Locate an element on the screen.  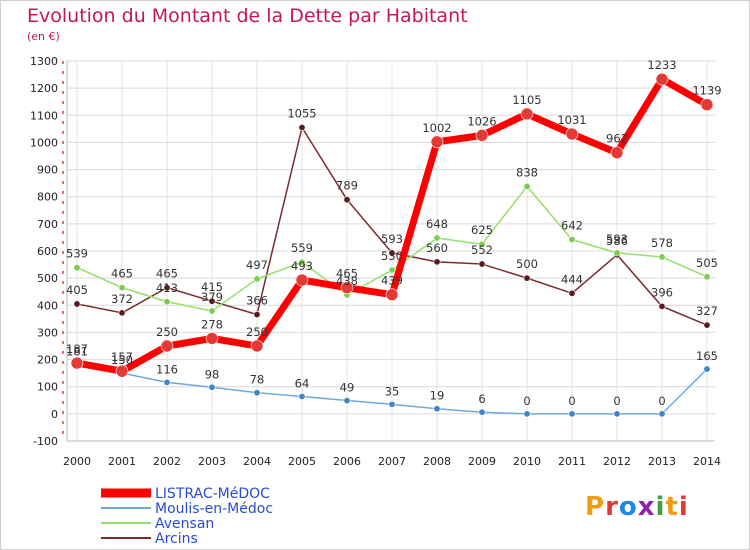
data-label: 1139 is located at coordinates (706, 91).